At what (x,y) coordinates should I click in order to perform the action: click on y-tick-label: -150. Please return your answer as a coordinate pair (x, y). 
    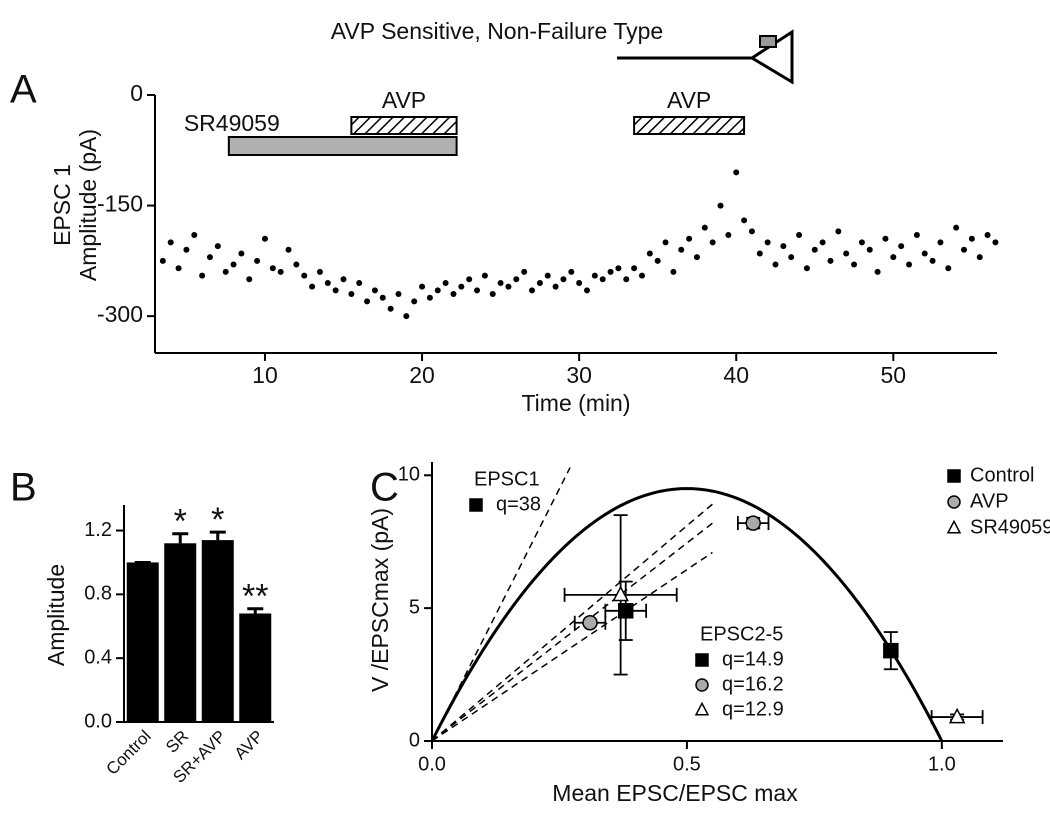
    Looking at the image, I should click on (120, 204).